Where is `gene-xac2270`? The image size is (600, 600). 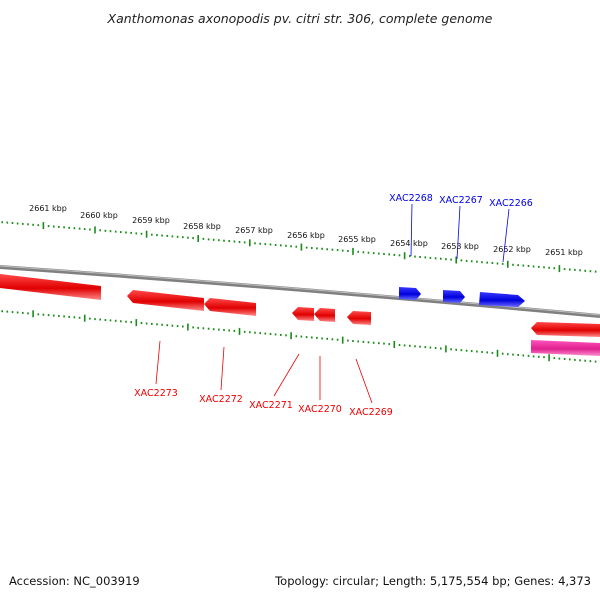 gene-xac2270 is located at coordinates (324, 315).